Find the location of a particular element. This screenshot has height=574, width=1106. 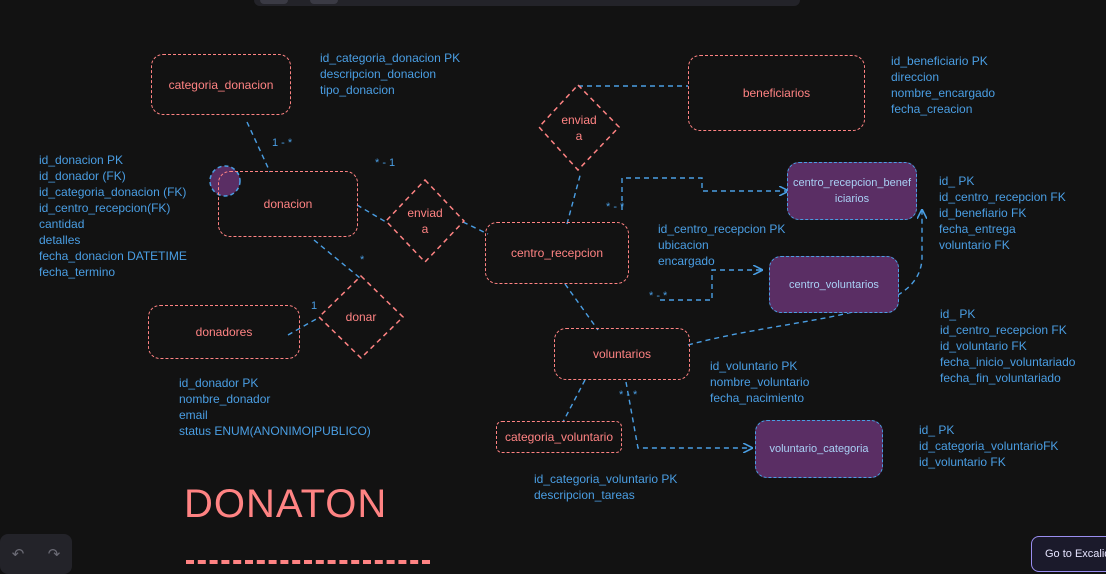

undo-redo-panel: ↶ ↷ is located at coordinates (36, 554).